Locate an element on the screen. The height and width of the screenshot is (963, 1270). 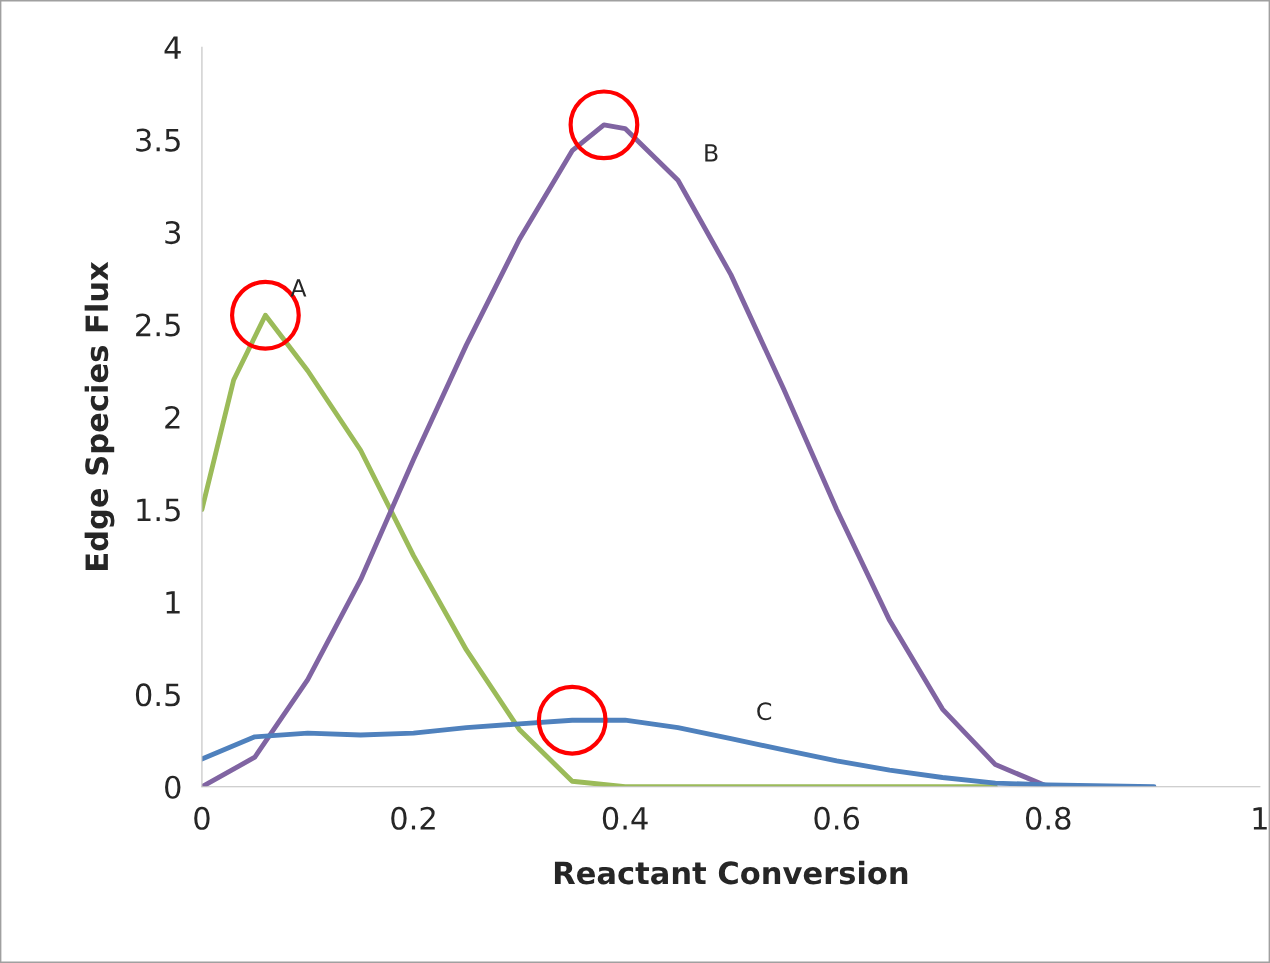
y-tick-label: 0 is located at coordinates (173, 787).